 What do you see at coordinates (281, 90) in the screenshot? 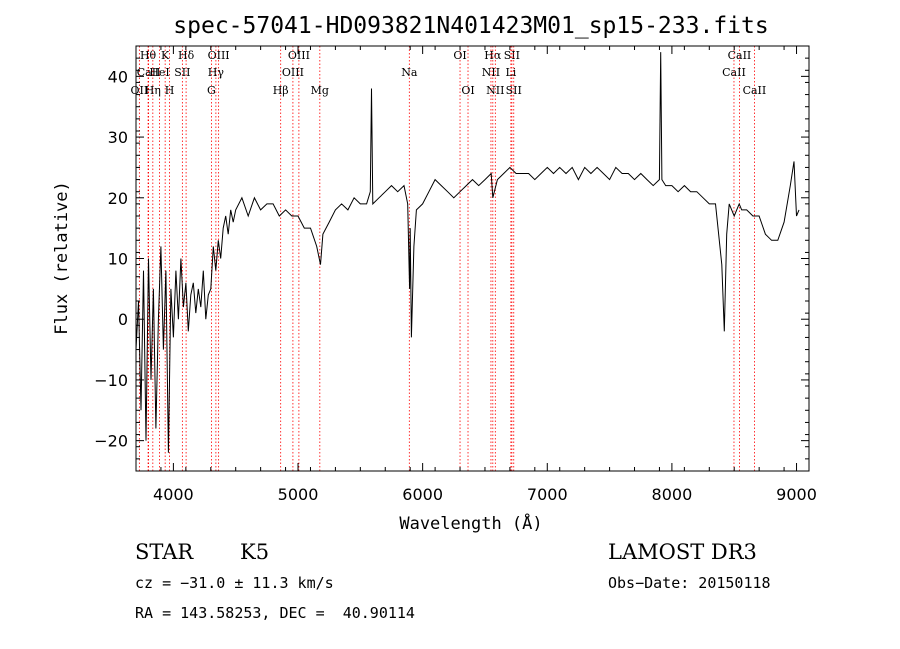
I see `line-marker-label-12: Hβ` at bounding box center [281, 90].